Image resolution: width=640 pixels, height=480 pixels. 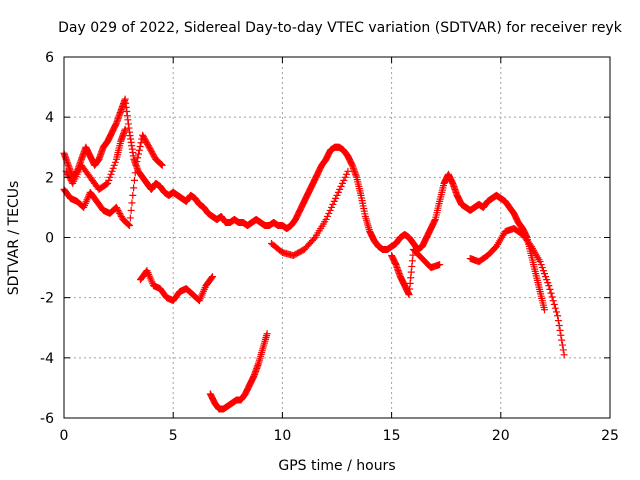 What do you see at coordinates (49, 178) in the screenshot?
I see `y-tick-label: 2` at bounding box center [49, 178].